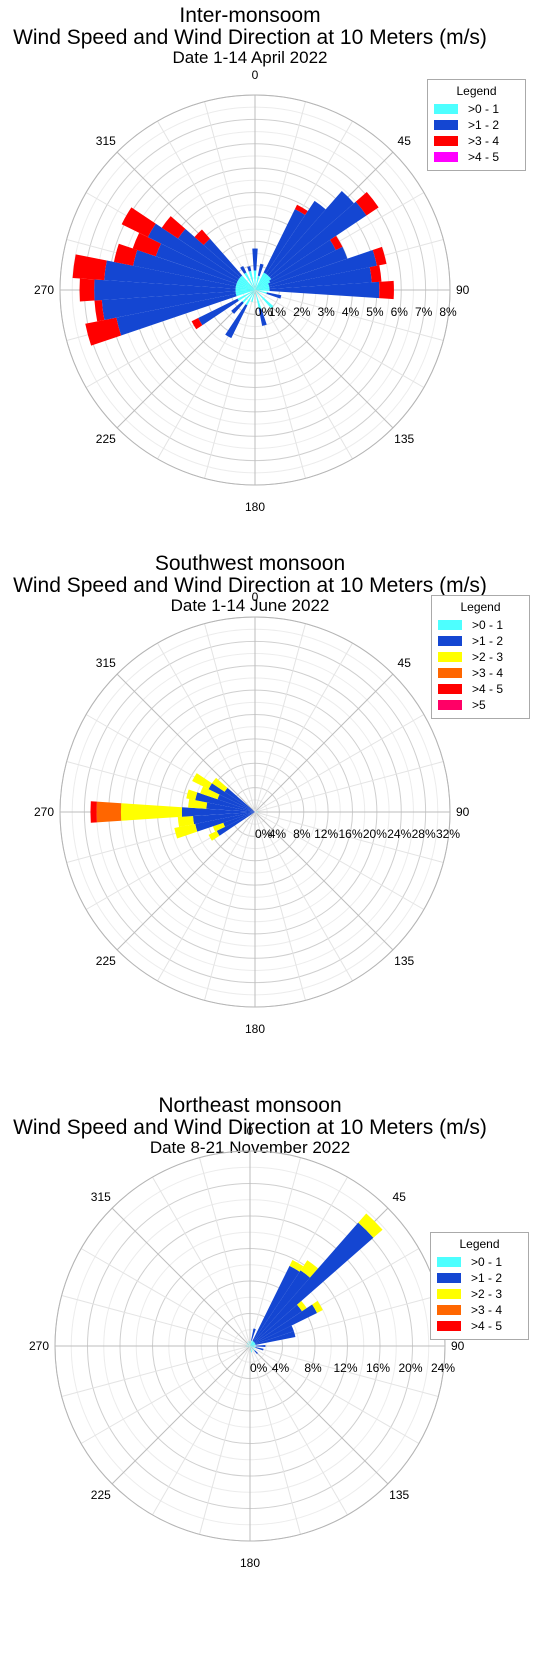  Describe the element at coordinates (424, 834) in the screenshot. I see `radial-tick-label: 28%` at that location.